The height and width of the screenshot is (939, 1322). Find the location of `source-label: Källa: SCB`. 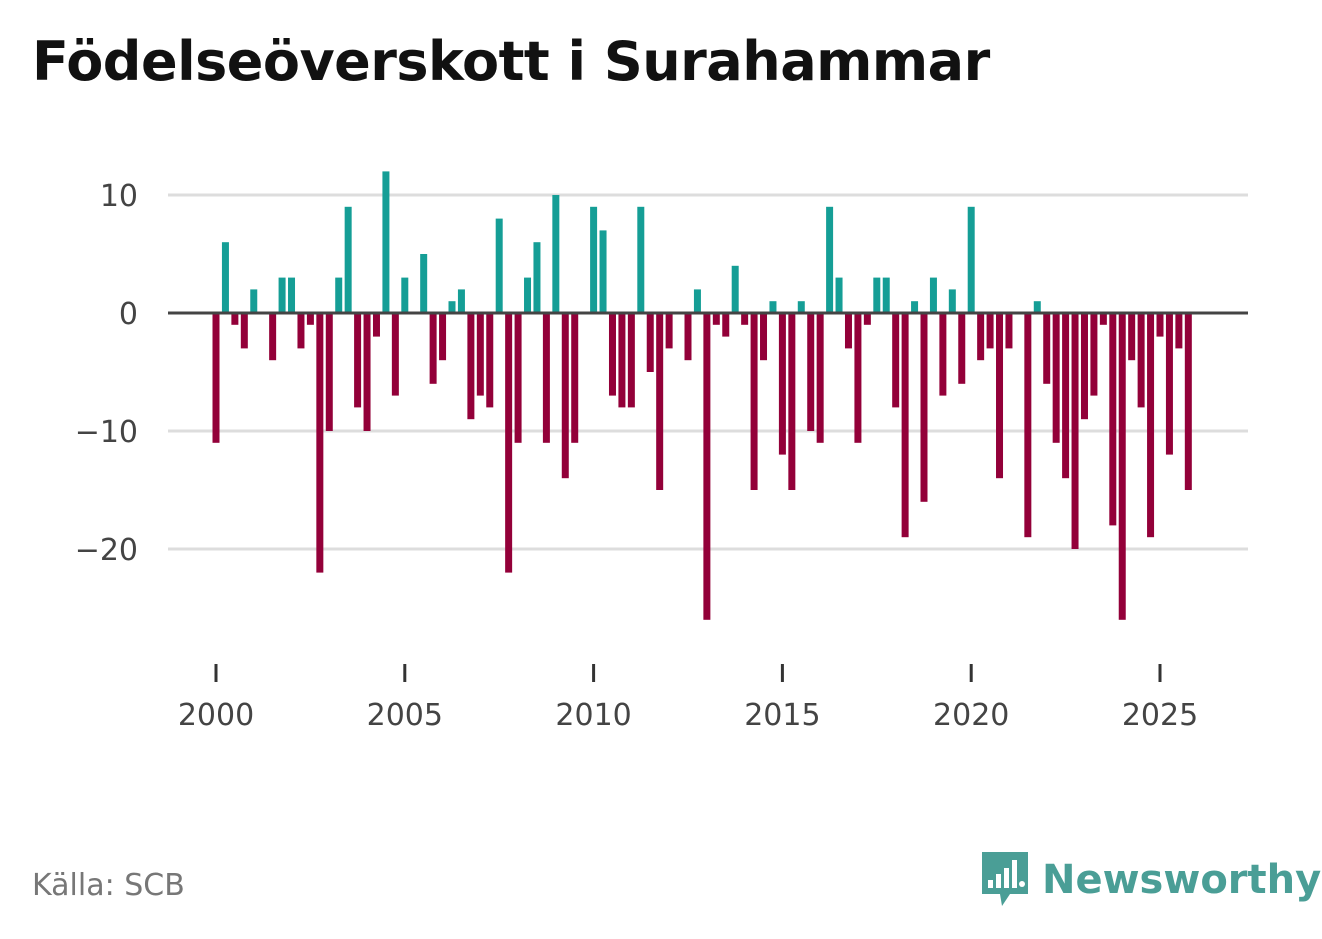

source-label: Källa: SCB is located at coordinates (108, 885).